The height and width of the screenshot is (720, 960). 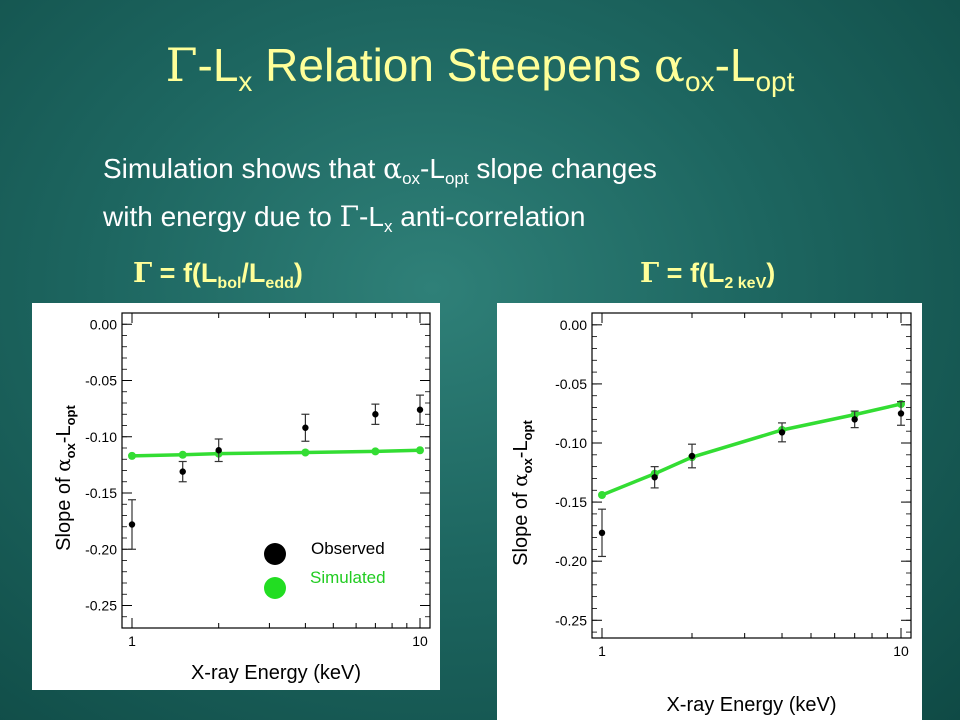 I want to click on subtitle-sub: x, so click(x=388, y=226).